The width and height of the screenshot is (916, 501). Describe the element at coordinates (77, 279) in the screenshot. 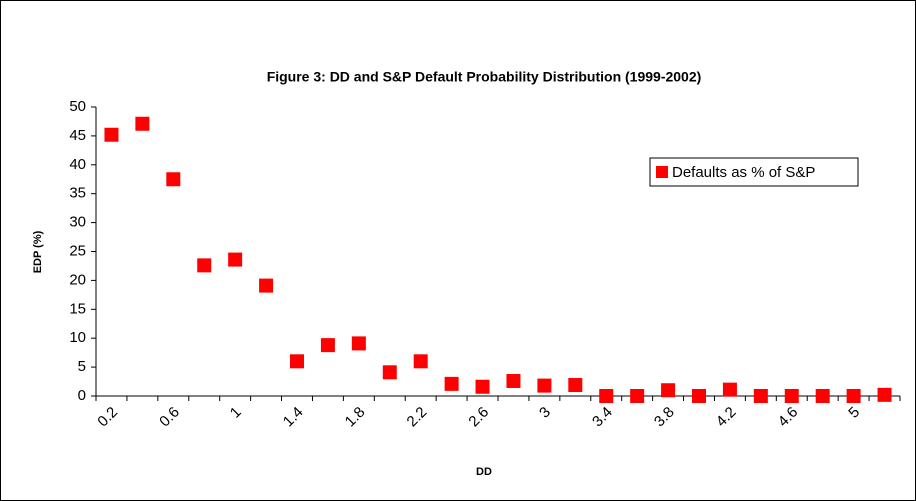

I see `y-tick-label: 20` at that location.